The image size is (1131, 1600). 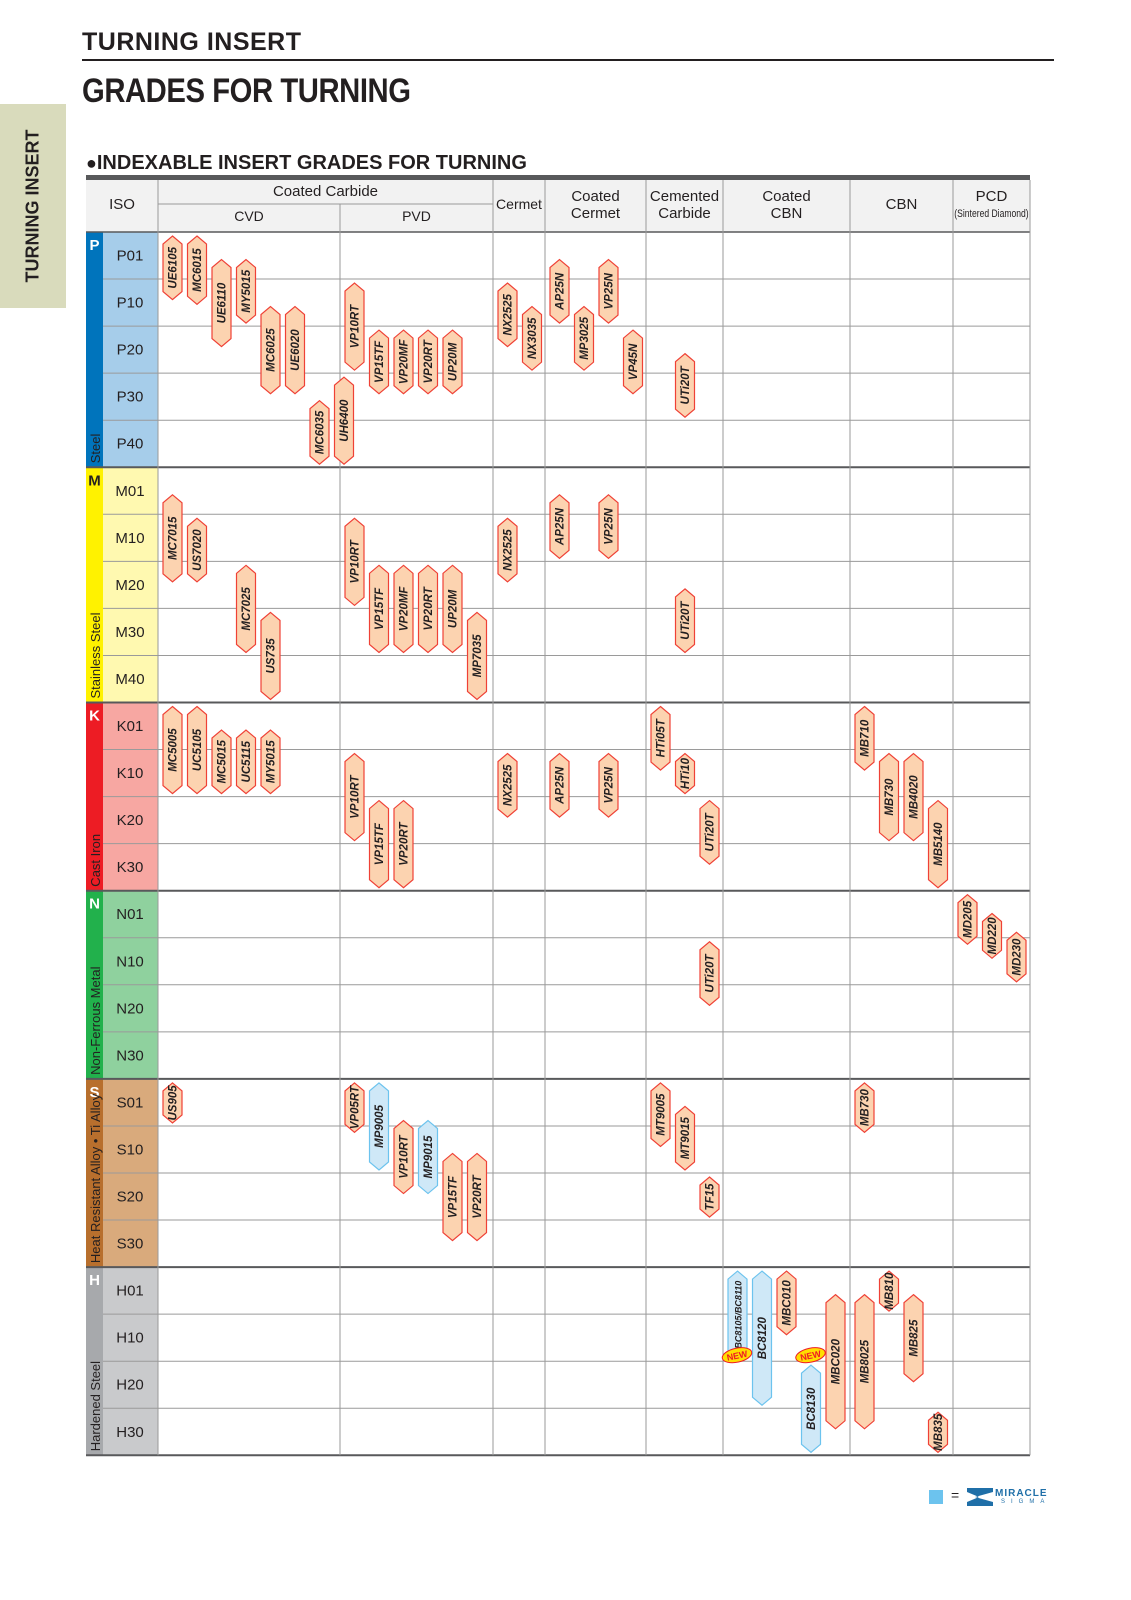 I want to click on iso-row-label: N10, so click(x=130, y=961).